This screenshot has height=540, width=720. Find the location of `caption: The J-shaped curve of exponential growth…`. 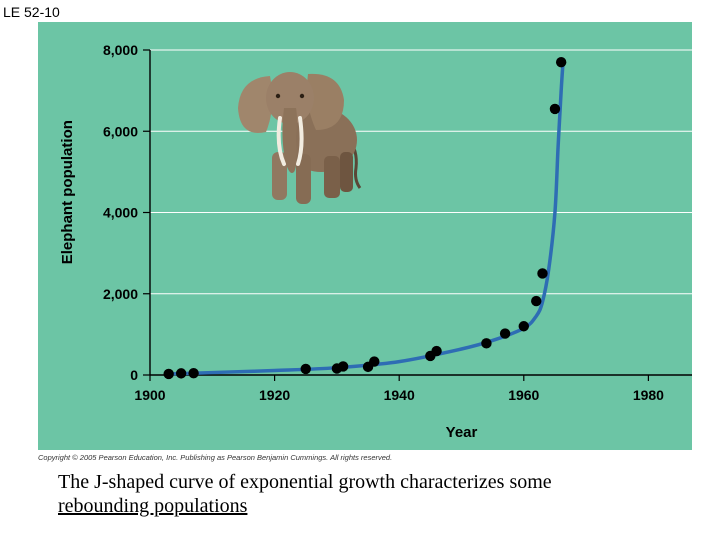

caption: The J-shaped curve of exponential growth… is located at coordinates (383, 494).